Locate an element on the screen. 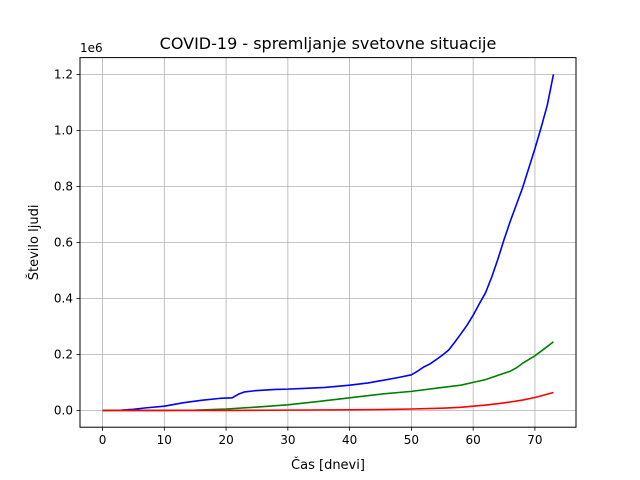 This screenshot has height=480, width=640. y-tick-label: 0.2 is located at coordinates (63, 355).